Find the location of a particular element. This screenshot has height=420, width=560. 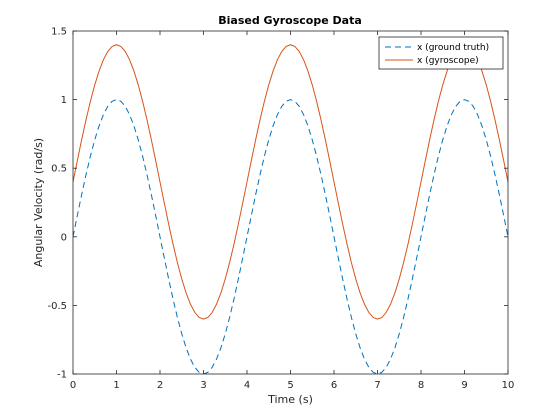

y-tick-label: 1.5 is located at coordinates (59, 32).